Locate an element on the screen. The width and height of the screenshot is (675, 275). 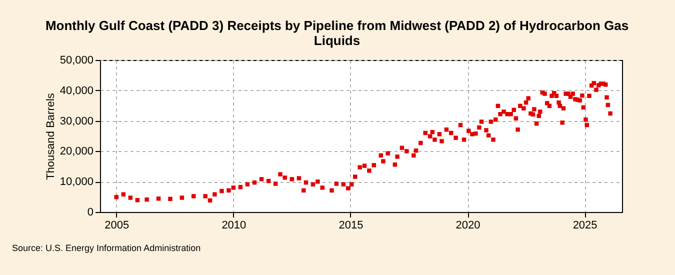
source-note: Source: U.S. Energy Information Administration is located at coordinates (106, 248).